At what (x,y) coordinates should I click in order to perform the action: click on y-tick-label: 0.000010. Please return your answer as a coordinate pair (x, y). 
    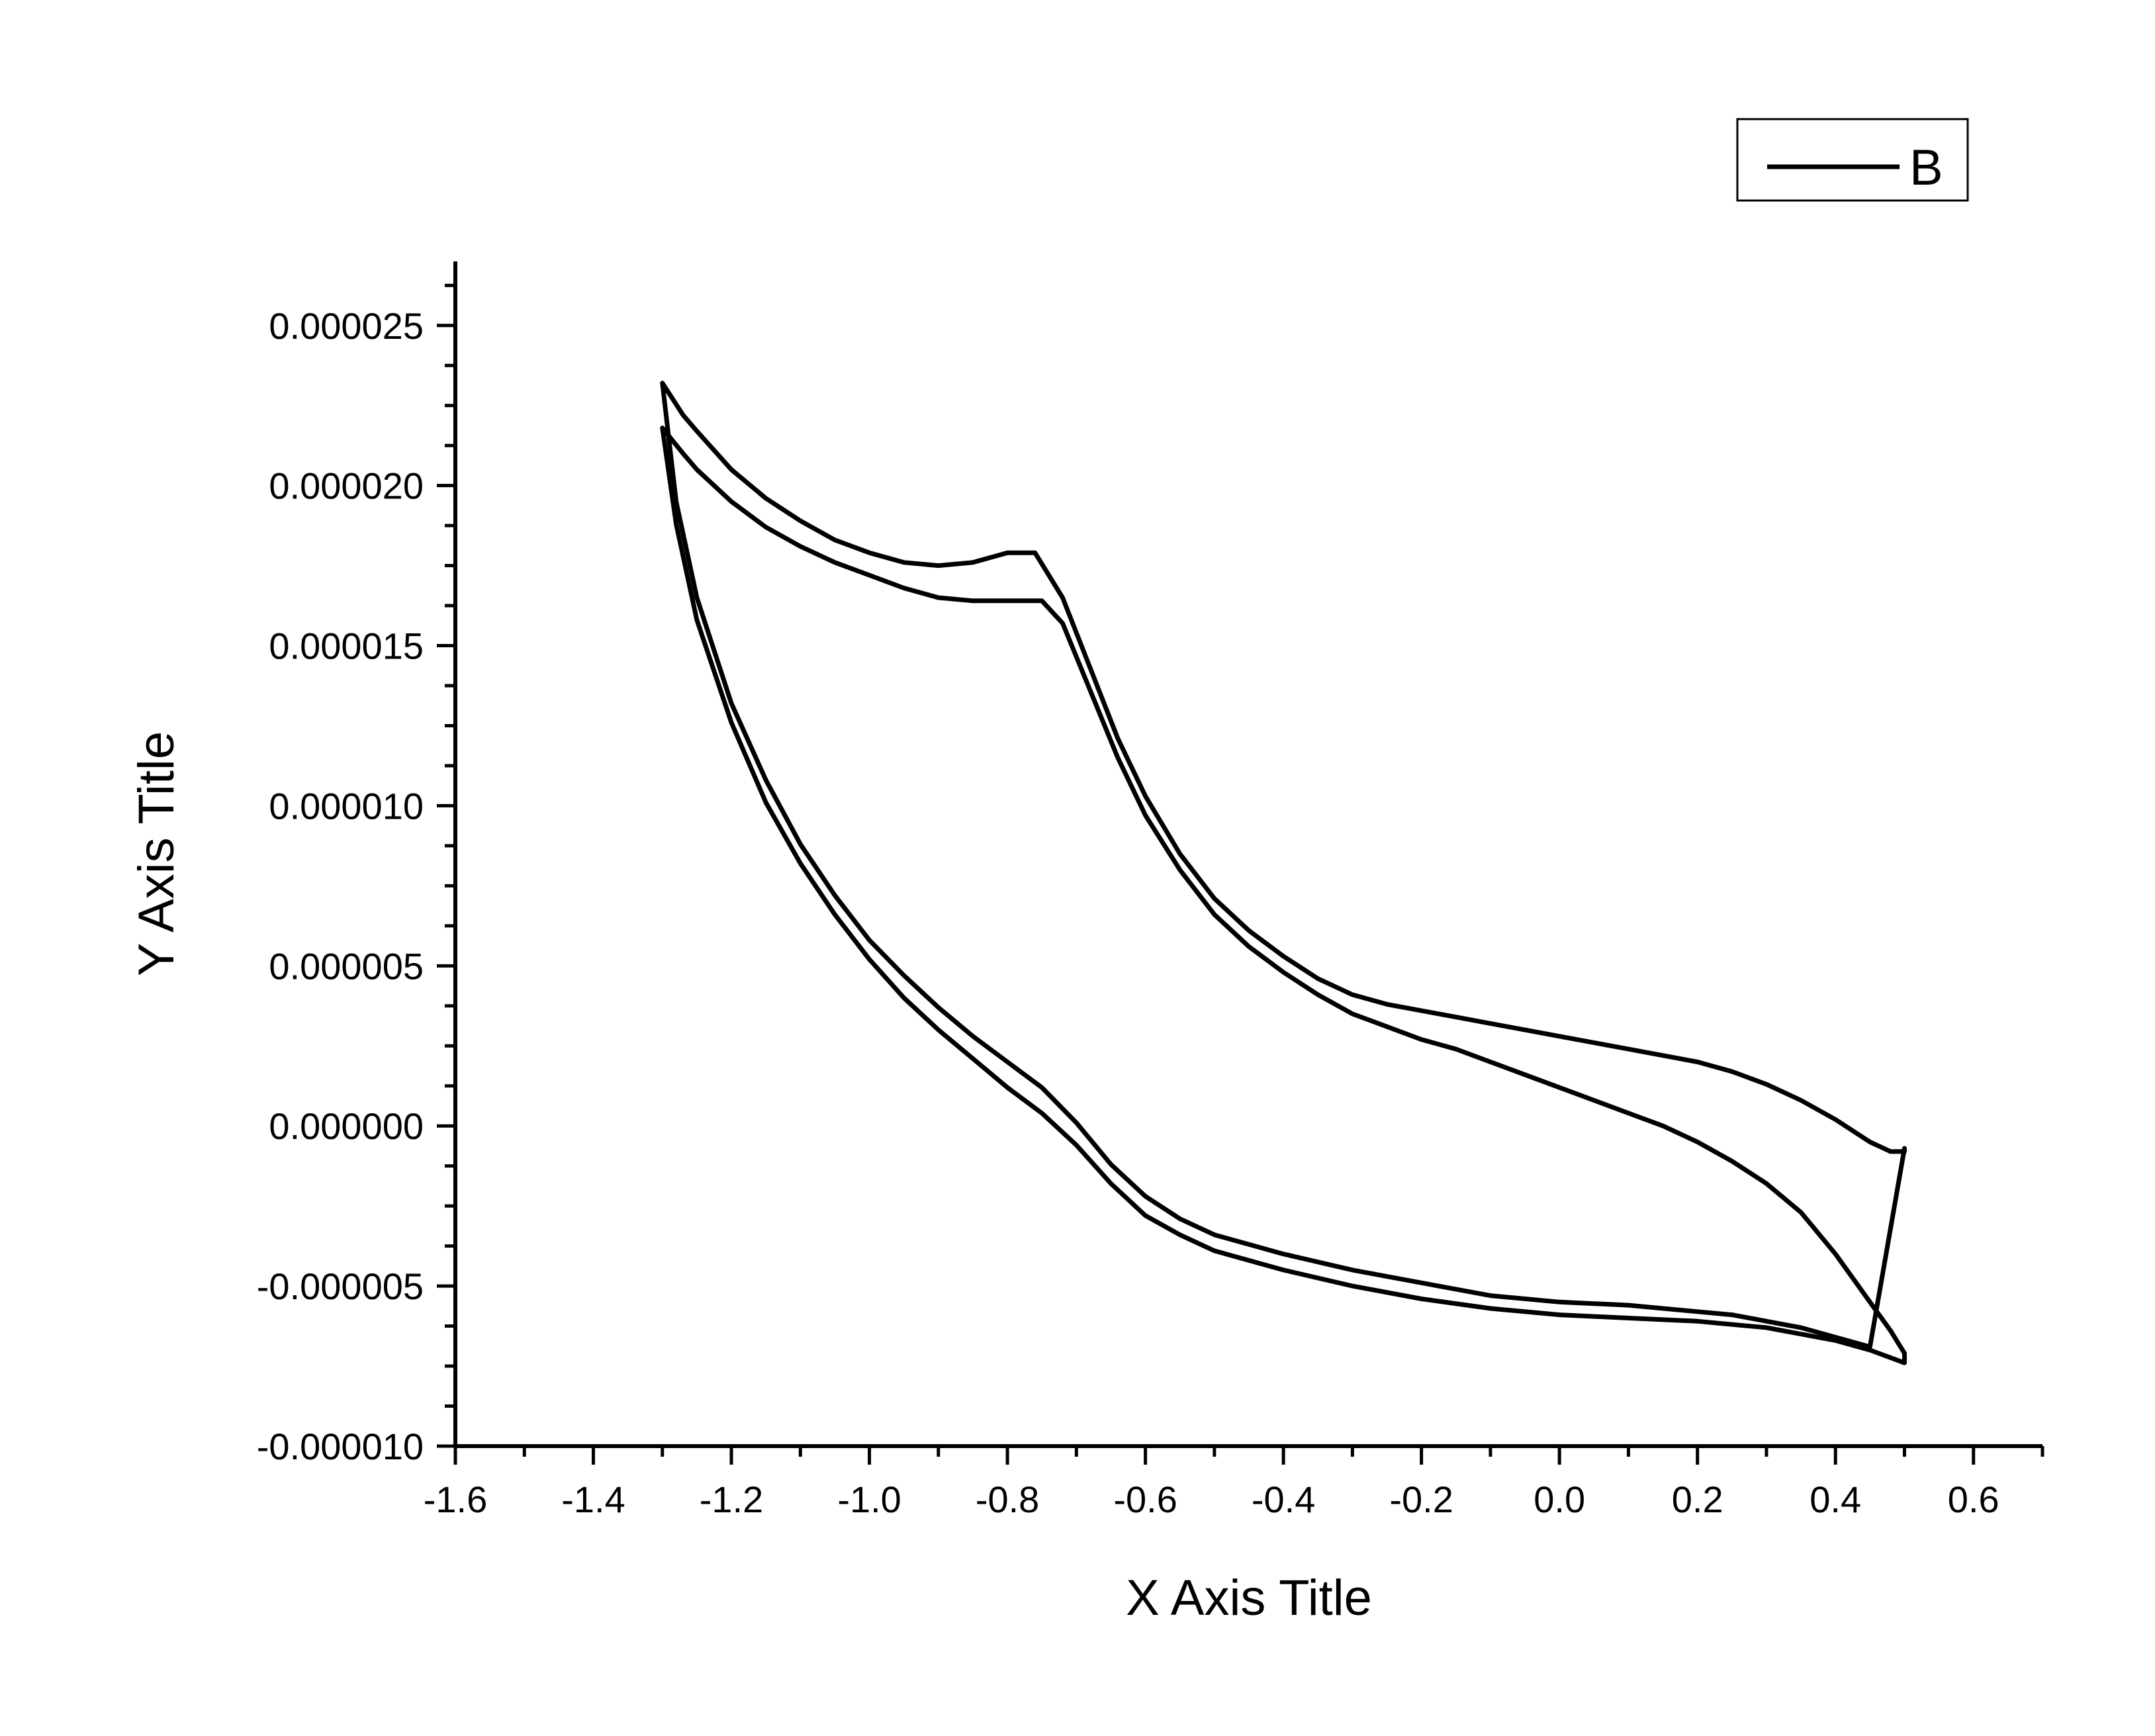
    Looking at the image, I should click on (346, 806).